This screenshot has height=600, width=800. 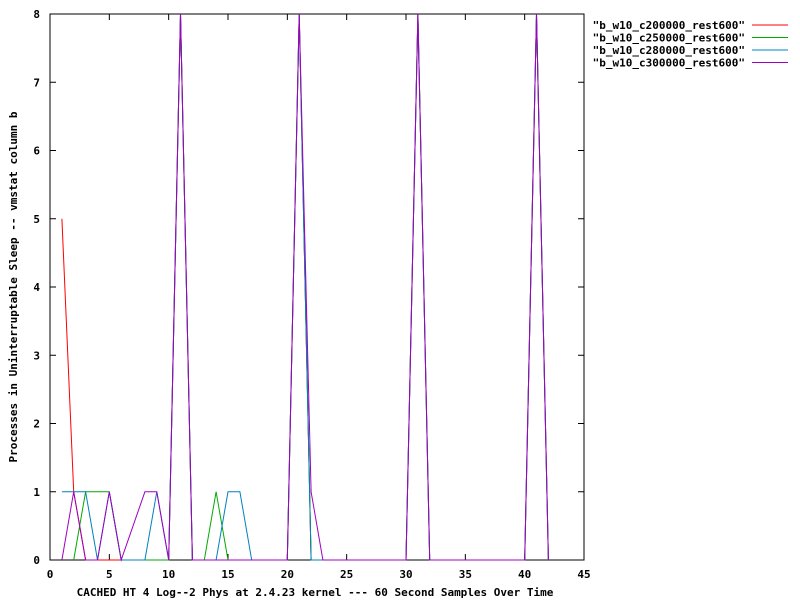 What do you see at coordinates (465, 574) in the screenshot?
I see `x-tick-label: 35` at bounding box center [465, 574].